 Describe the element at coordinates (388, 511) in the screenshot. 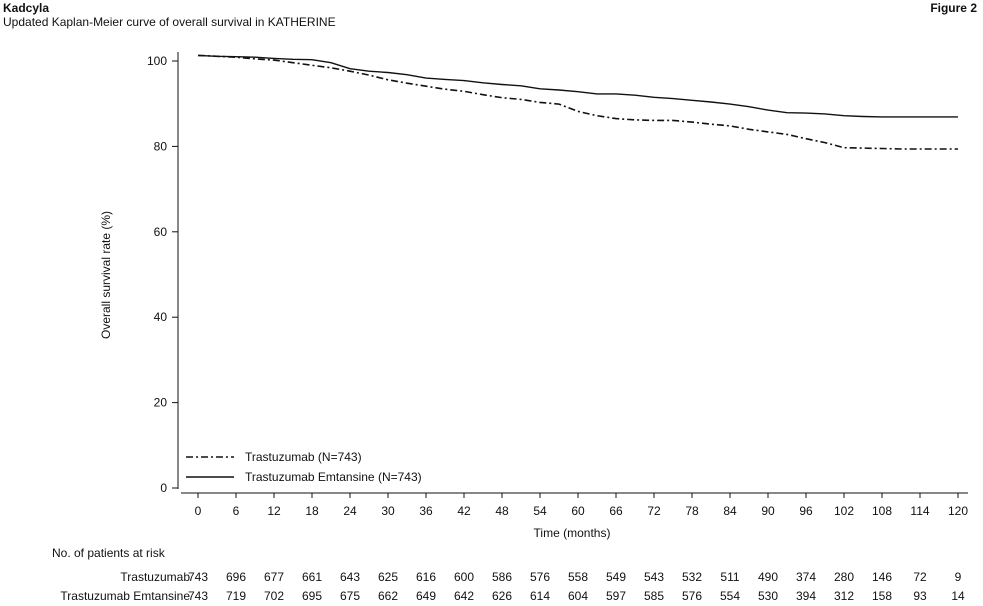

I see `x-tick-label: 30` at that location.